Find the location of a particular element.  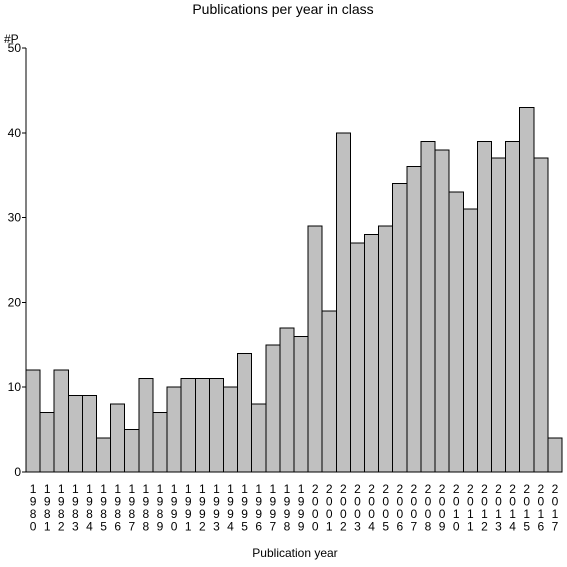

bar-2017 is located at coordinates (555, 455).